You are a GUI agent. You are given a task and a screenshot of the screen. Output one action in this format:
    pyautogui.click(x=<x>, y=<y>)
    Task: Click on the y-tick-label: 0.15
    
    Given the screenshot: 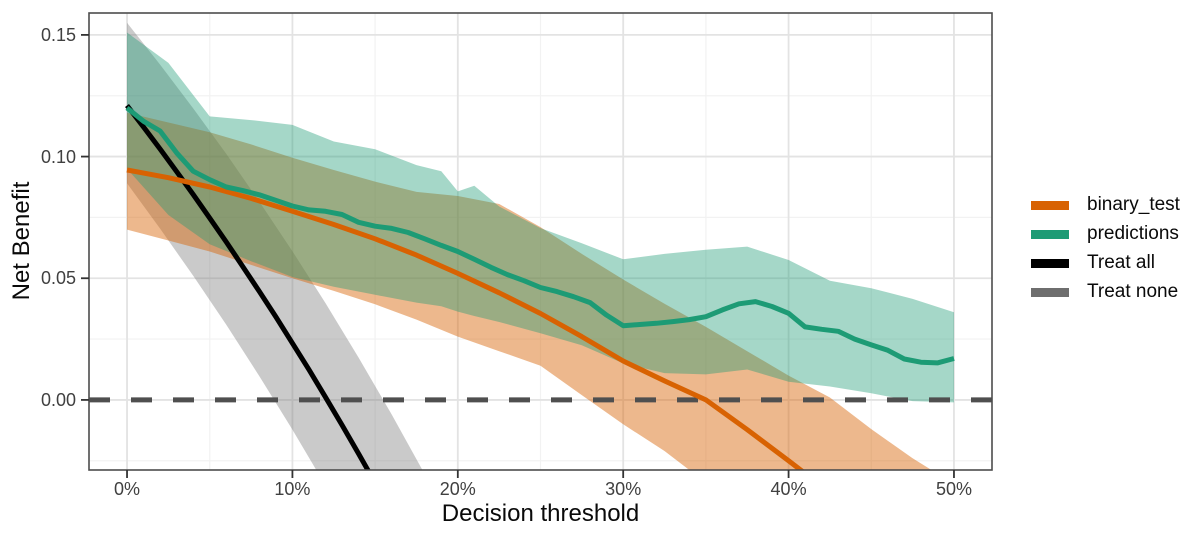 What is the action you would take?
    pyautogui.click(x=58, y=34)
    